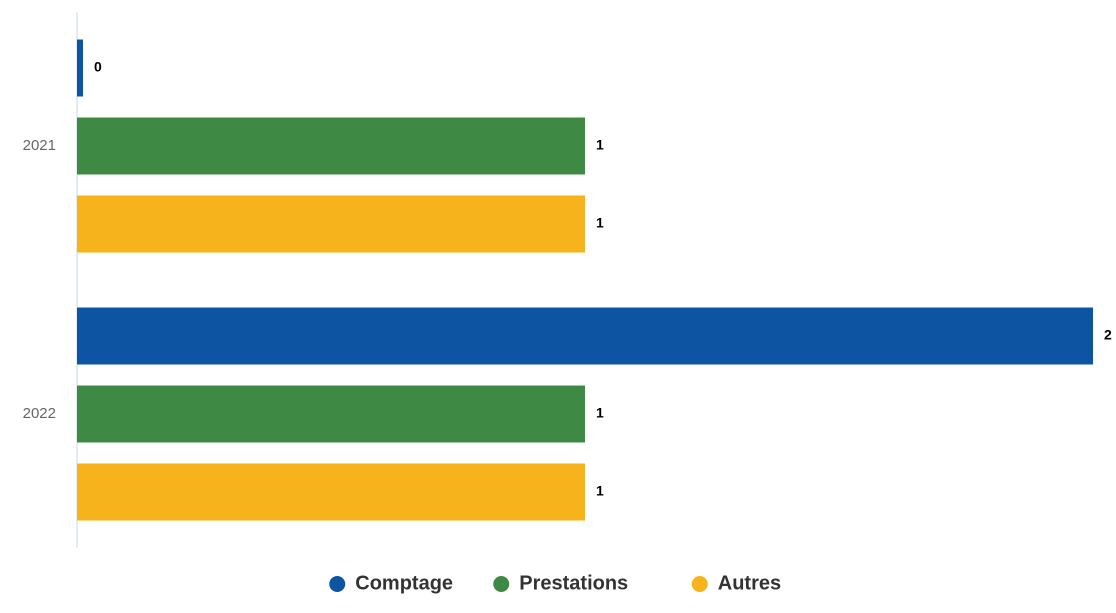 The image size is (1116, 613). What do you see at coordinates (331, 414) in the screenshot?
I see `bar-prestations-2022` at bounding box center [331, 414].